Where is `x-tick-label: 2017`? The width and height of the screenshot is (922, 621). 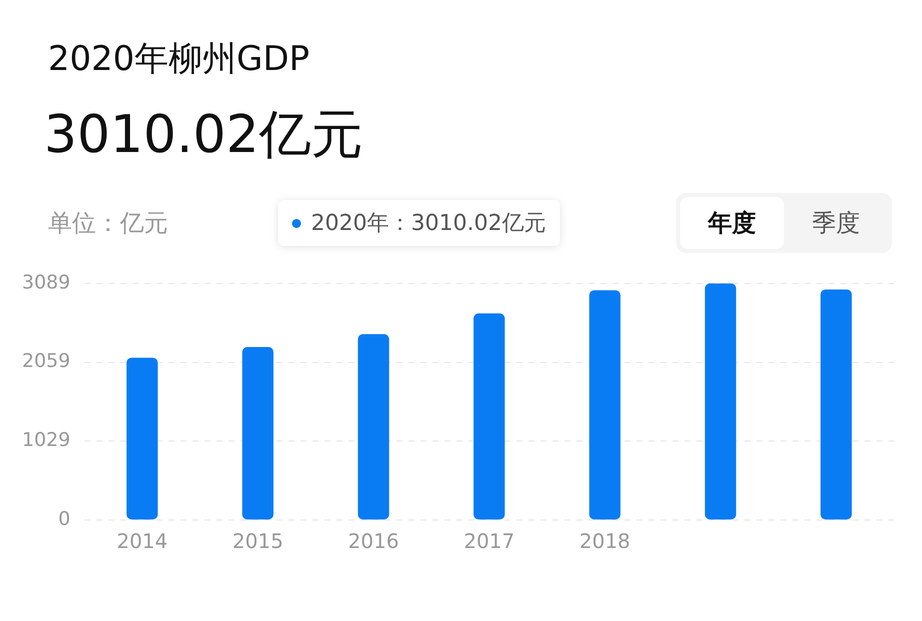 x-tick-label: 2017 is located at coordinates (489, 541).